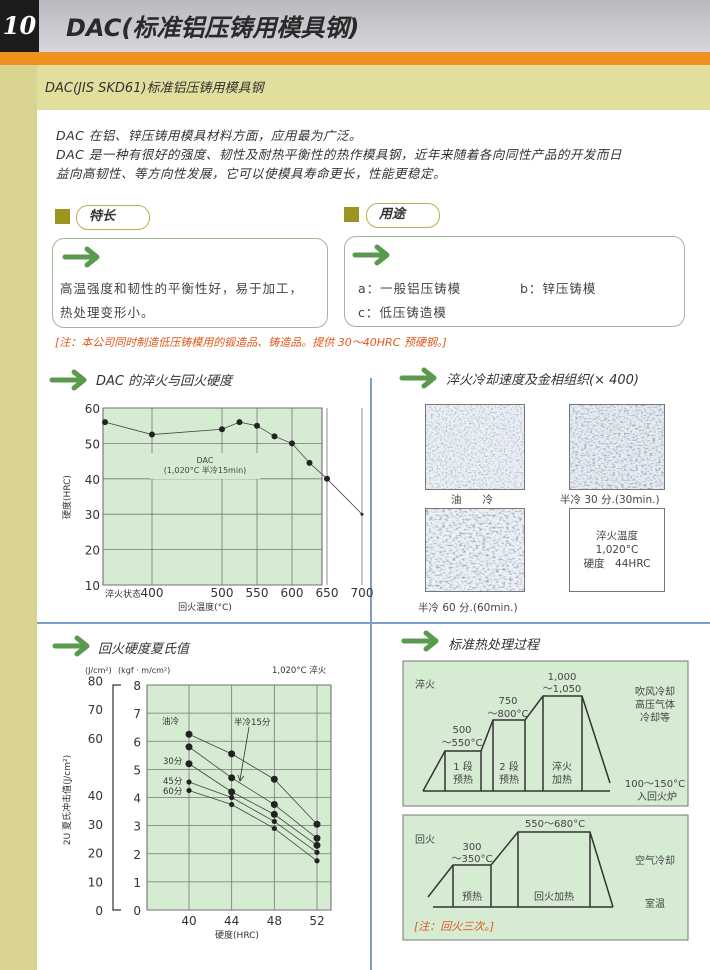 Image resolution: width=710 pixels, height=970 pixels. What do you see at coordinates (92, 409) in the screenshot?
I see `y-tick-label: 60` at bounding box center [92, 409].